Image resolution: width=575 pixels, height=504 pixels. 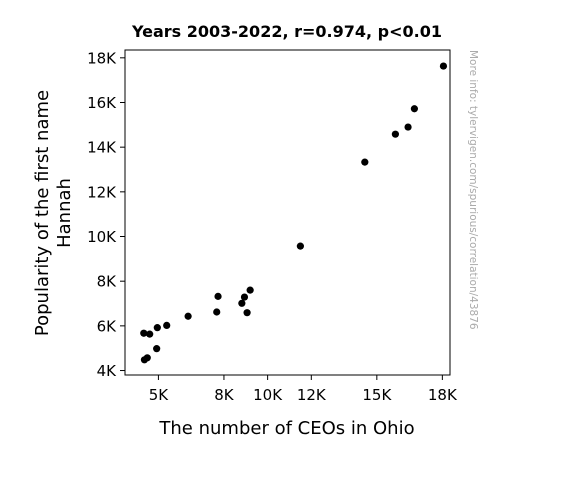 I want to click on chart-title: Years 2003-2022, r=0.974, p<0.01, so click(x=286, y=31).